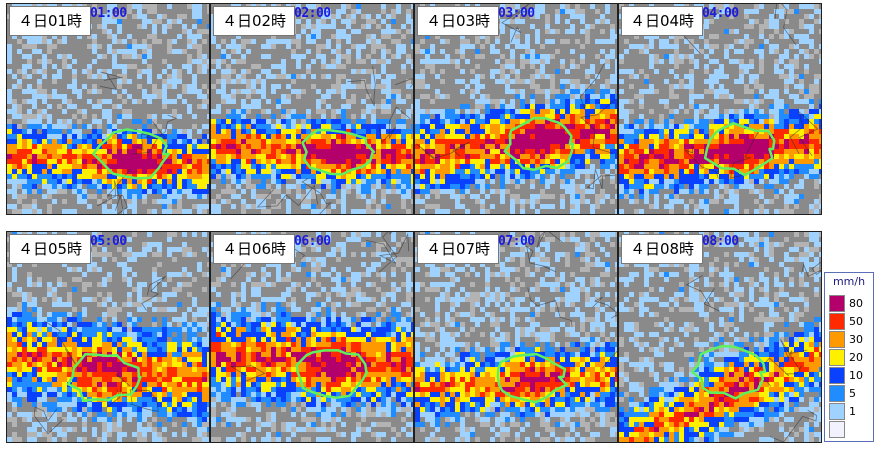  What do you see at coordinates (312, 13) in the screenshot?
I see `panel-timestamp: 02:00` at bounding box center [312, 13].